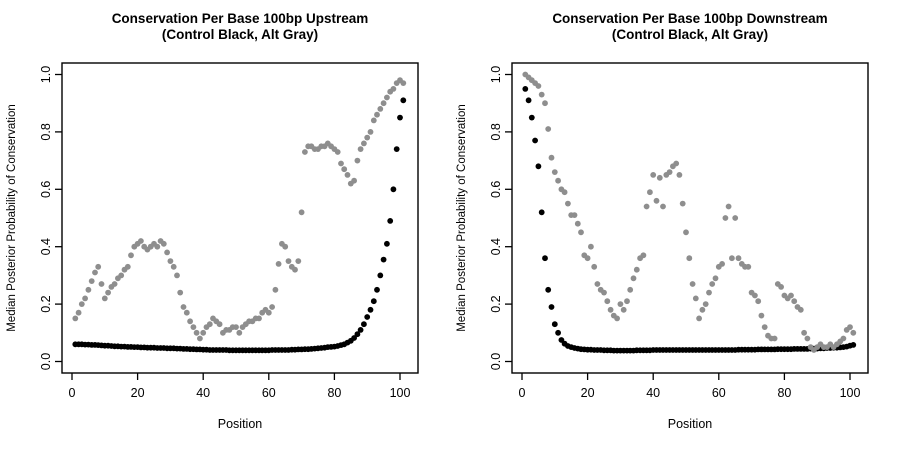 The width and height of the screenshot is (900, 450). Describe the element at coordinates (496, 303) in the screenshot. I see `y-tick-label: 0.2` at that location.